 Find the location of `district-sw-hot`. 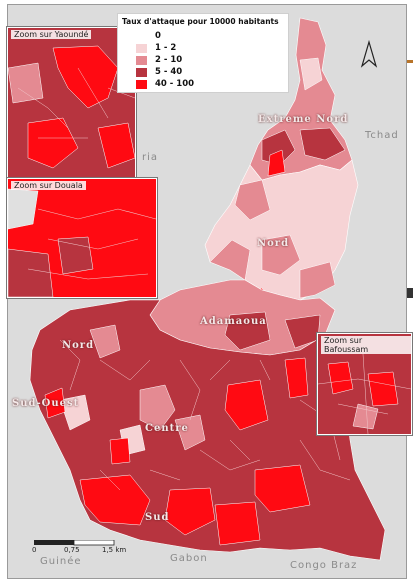

district-sw-hot is located at coordinates (55, 403).